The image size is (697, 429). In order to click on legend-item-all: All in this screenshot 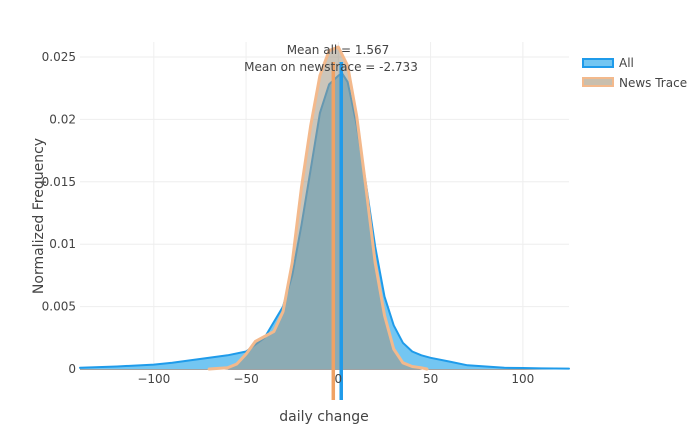, I will do `click(608, 63)`.